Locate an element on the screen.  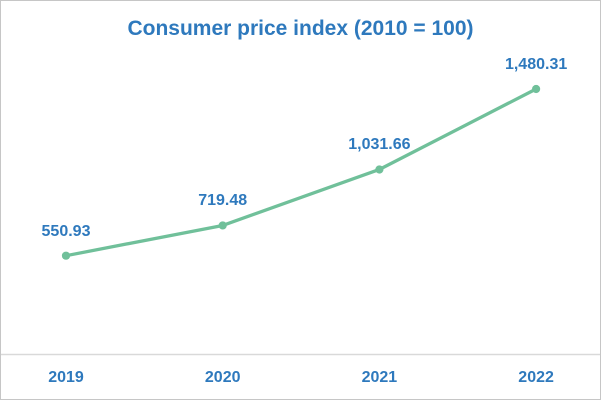
data-label: 550.93 is located at coordinates (66, 231).